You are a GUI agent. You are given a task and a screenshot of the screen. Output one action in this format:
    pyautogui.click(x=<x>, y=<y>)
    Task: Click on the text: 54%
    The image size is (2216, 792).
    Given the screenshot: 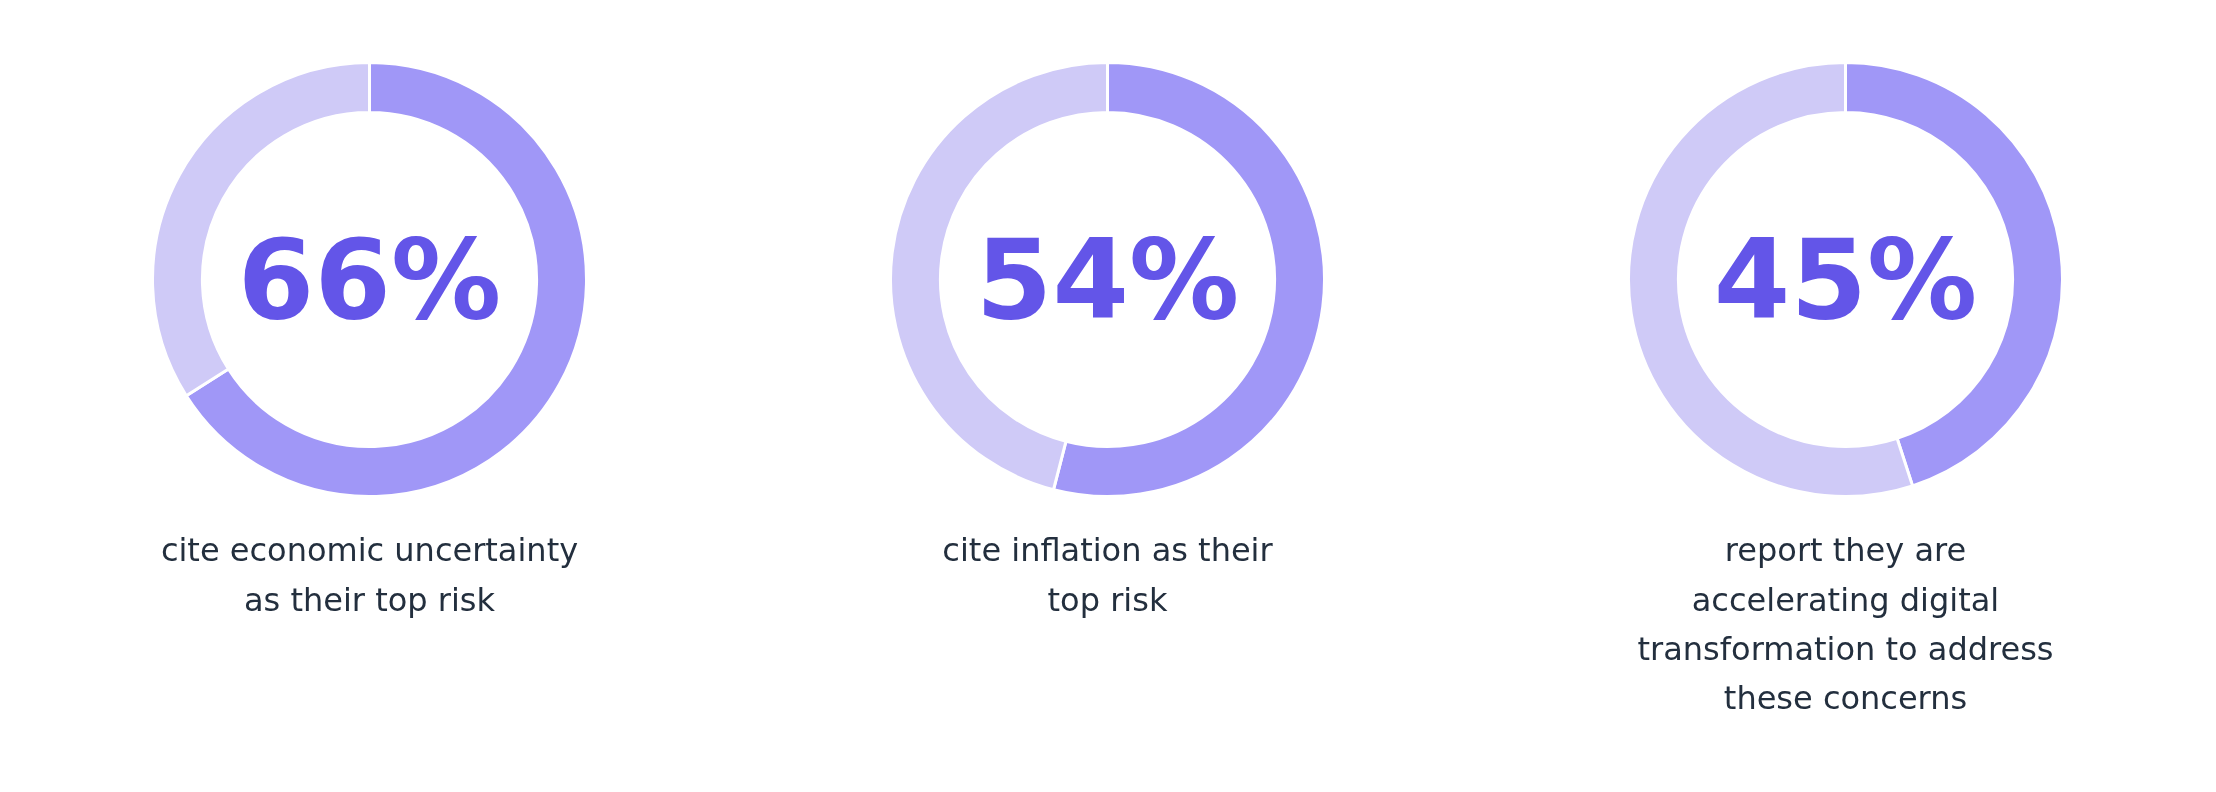 What is the action you would take?
    pyautogui.click(x=1107, y=279)
    